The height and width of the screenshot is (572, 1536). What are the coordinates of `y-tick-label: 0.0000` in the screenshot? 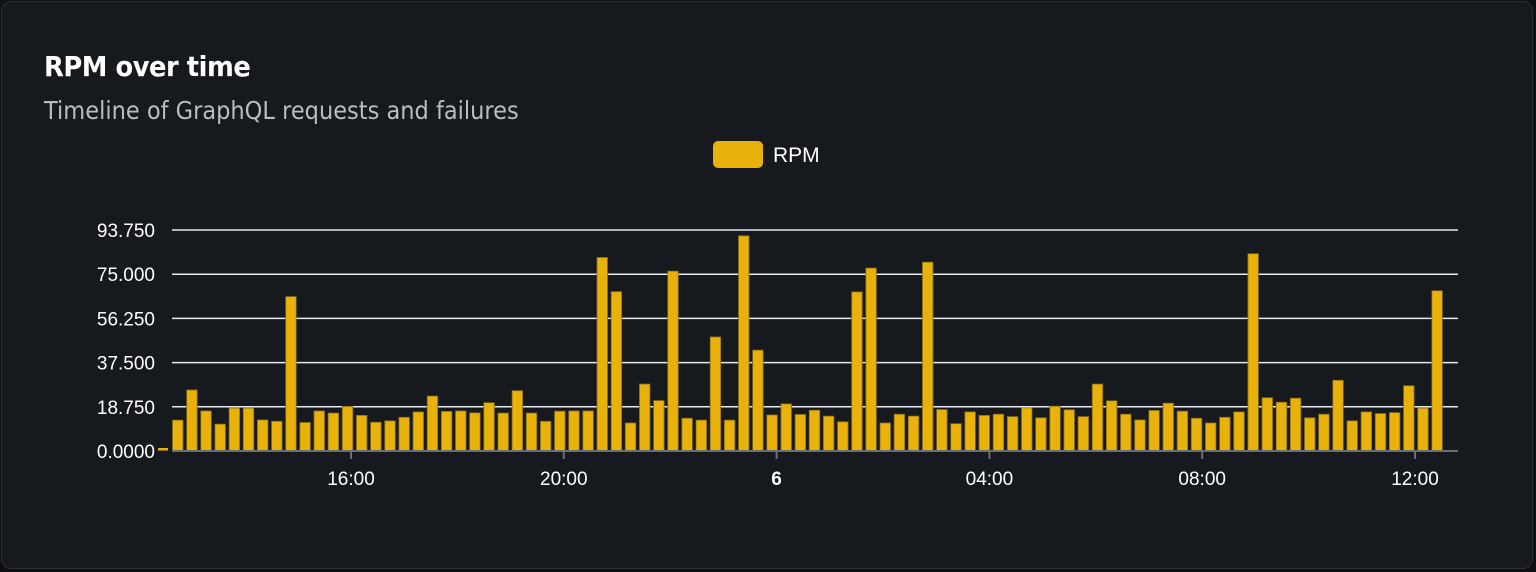 It's located at (126, 452).